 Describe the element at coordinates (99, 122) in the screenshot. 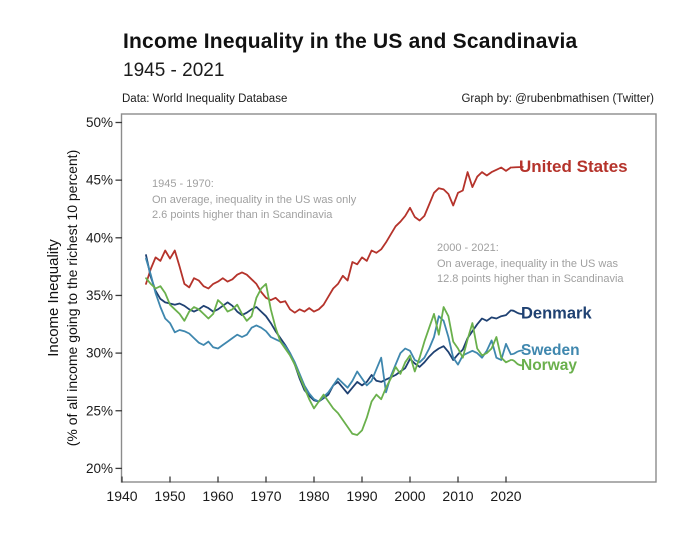

I see `y-tick-label: 50%` at that location.